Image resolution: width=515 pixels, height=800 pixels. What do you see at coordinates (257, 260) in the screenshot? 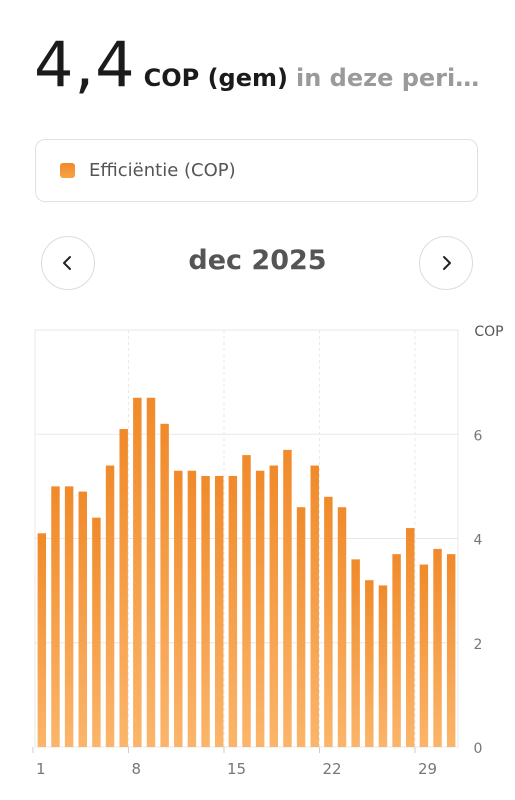
I see `period-label: dec 2025` at bounding box center [257, 260].